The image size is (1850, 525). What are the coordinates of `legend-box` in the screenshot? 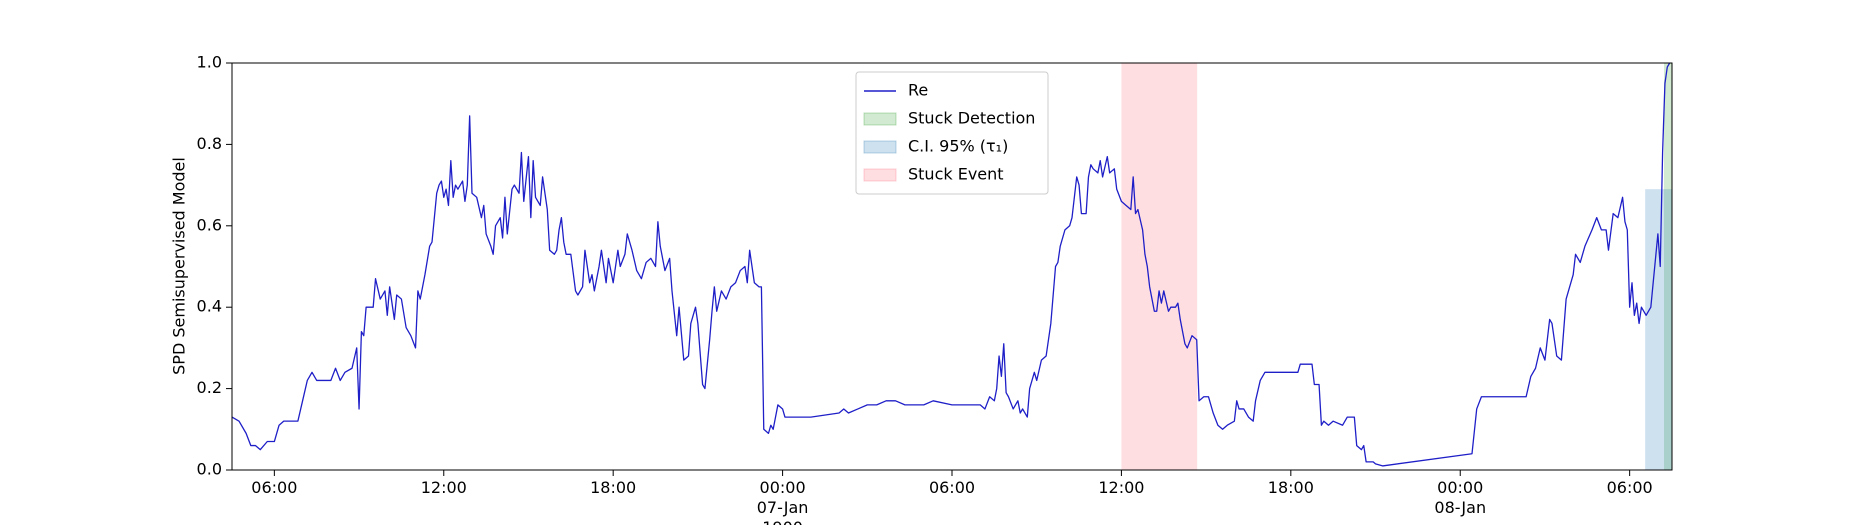 It's located at (952, 133).